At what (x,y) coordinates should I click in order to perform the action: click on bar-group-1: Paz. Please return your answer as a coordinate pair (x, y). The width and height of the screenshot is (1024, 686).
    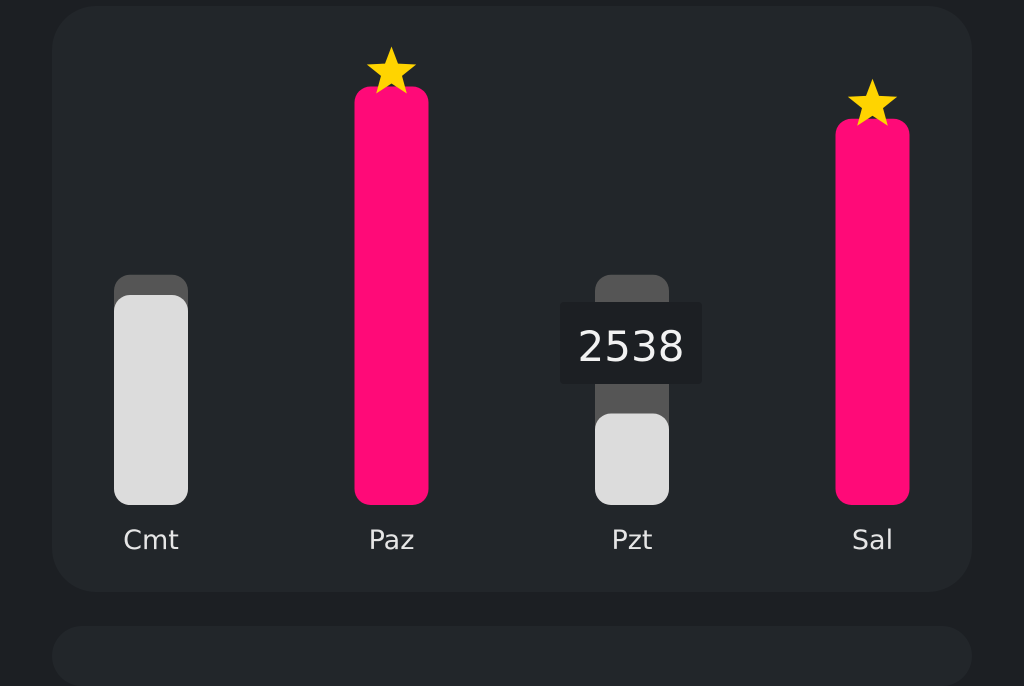
    Looking at the image, I should click on (391, 301).